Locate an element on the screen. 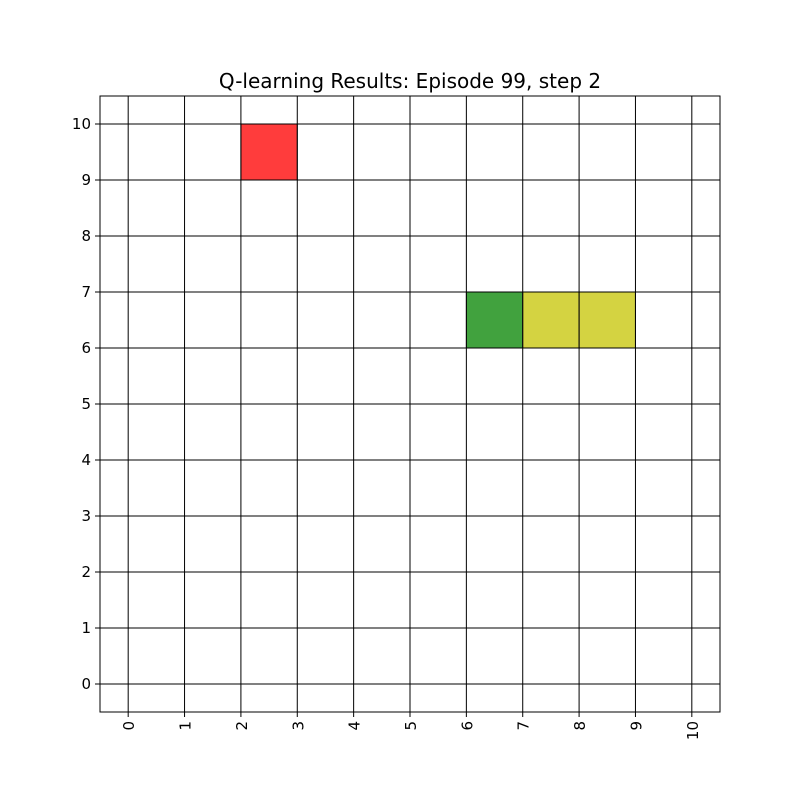 The width and height of the screenshot is (800, 804). chart-title: Q-learning Results: Episode 99, step 2 is located at coordinates (410, 81).